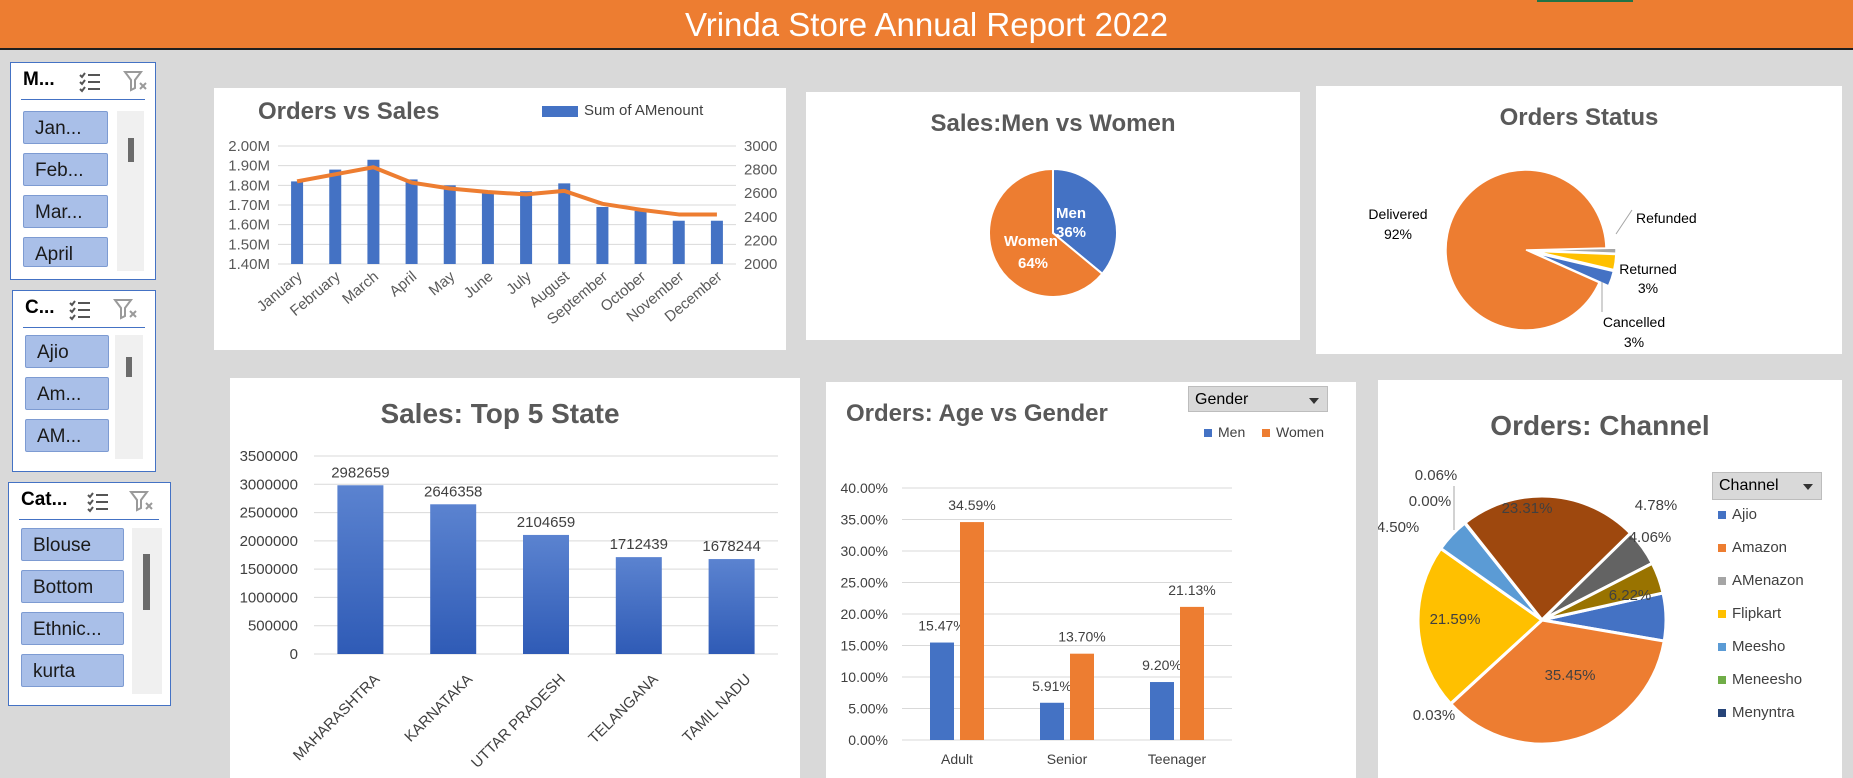  Describe the element at coordinates (479, 285) in the screenshot. I see `x-tick-label: June` at that location.